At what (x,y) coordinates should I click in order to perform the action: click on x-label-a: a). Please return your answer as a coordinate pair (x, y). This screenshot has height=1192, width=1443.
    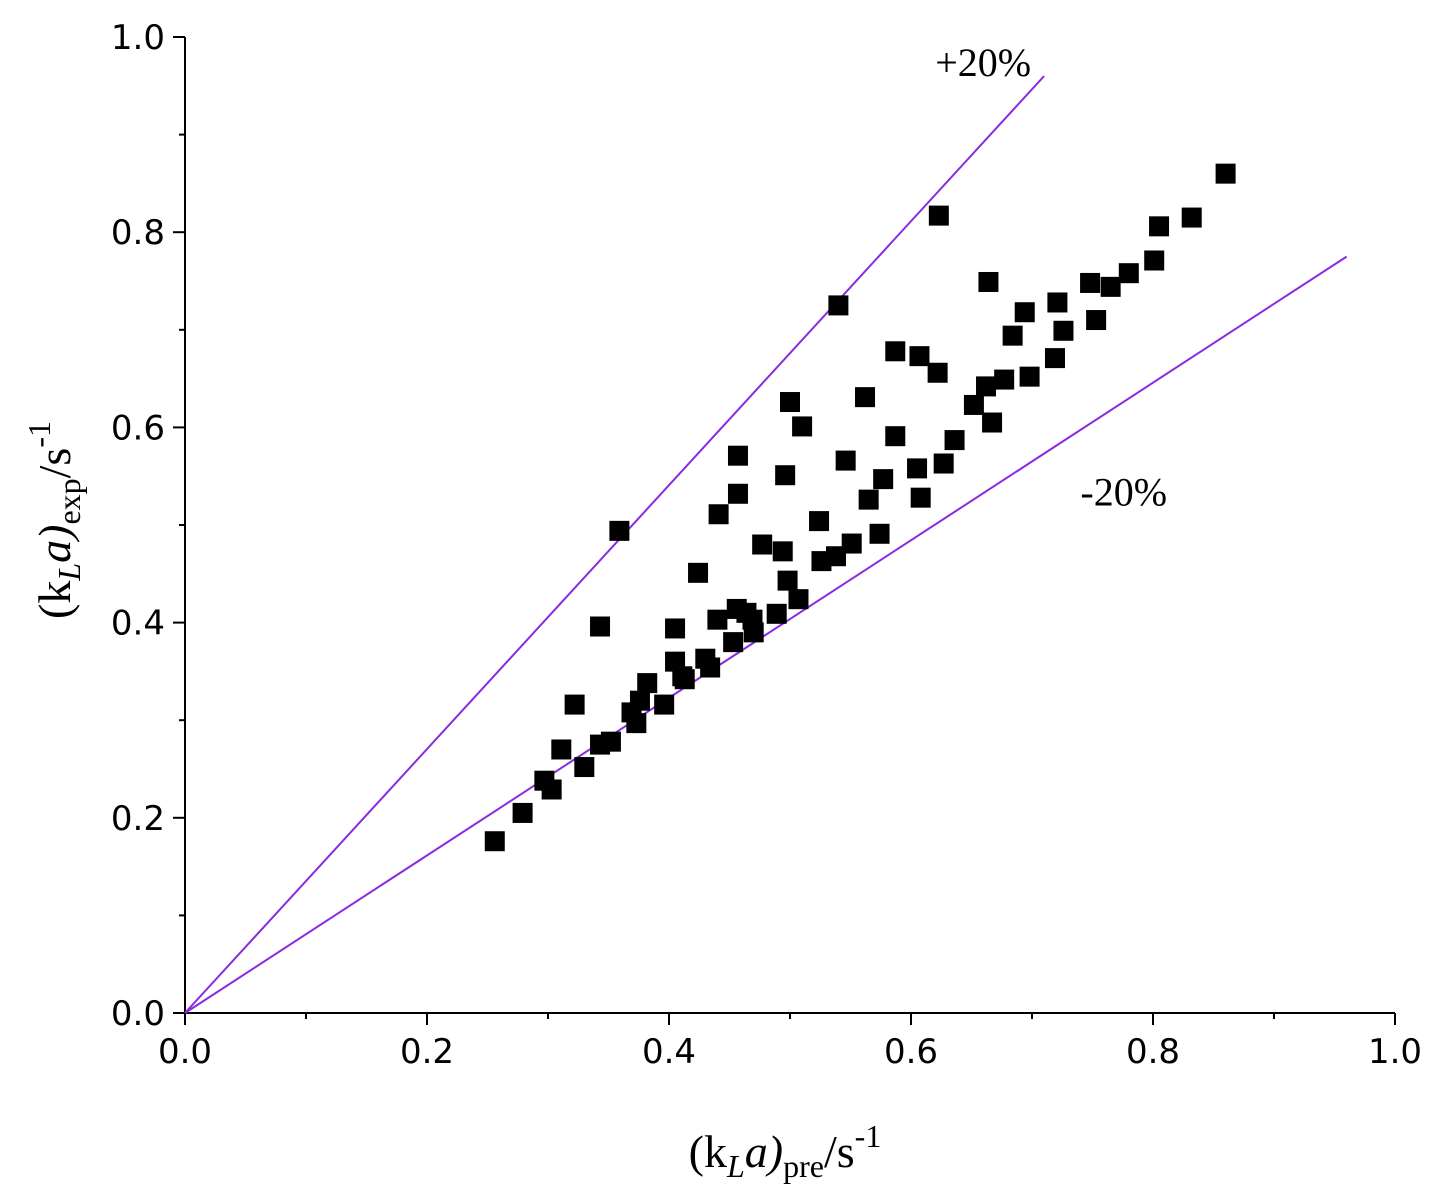
    Looking at the image, I should click on (764, 1151).